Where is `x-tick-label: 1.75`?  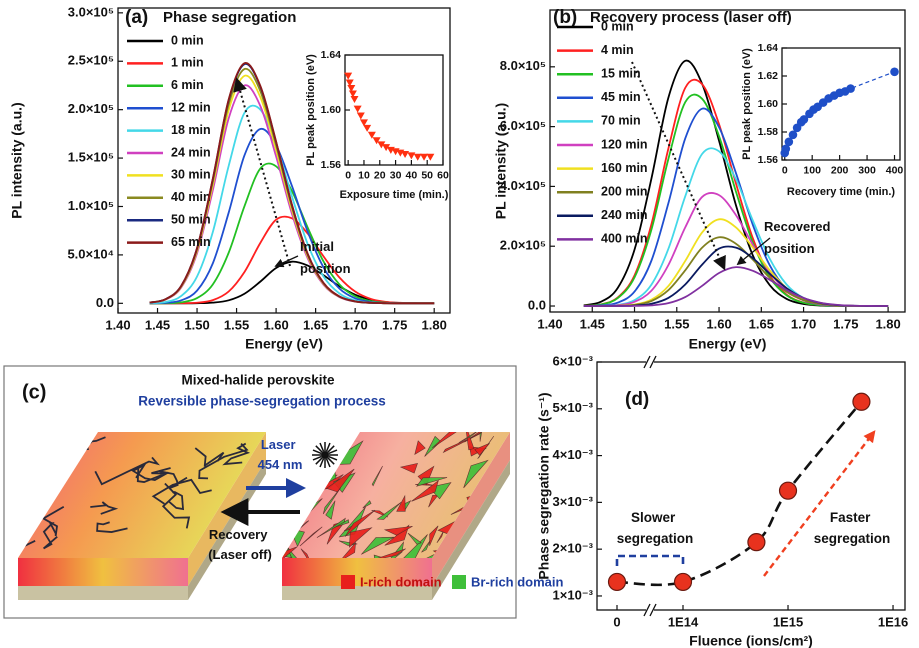
x-tick-label: 1.75 is located at coordinates (845, 323).